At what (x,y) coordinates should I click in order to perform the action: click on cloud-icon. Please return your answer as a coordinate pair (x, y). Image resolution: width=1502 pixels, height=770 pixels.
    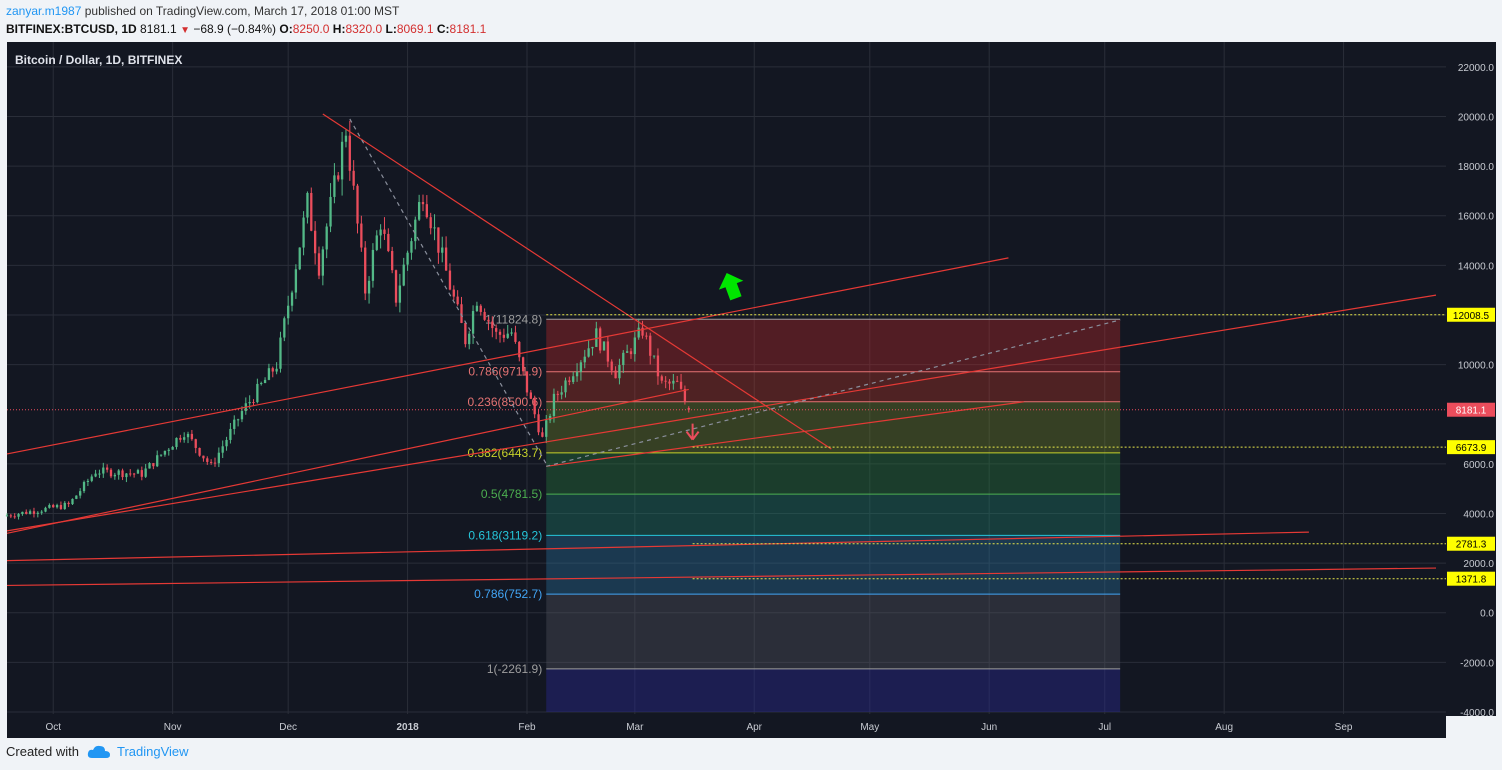
    Looking at the image, I should click on (98, 751).